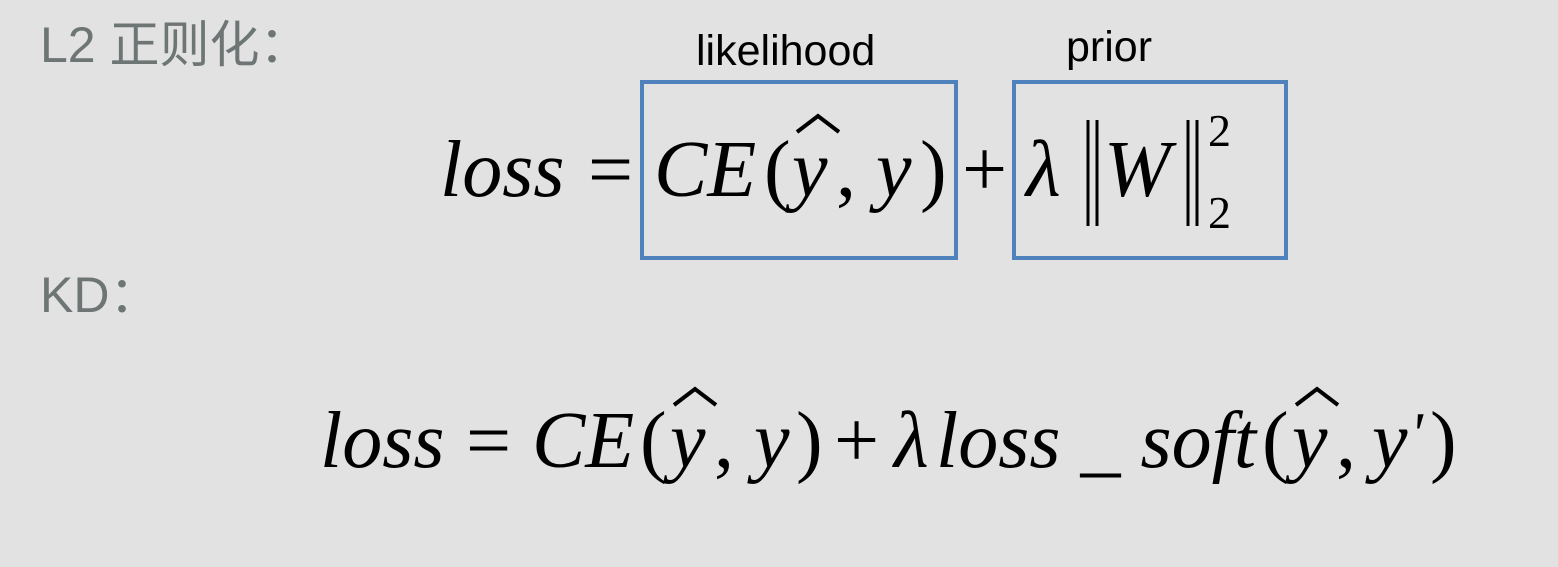 This screenshot has height=567, width=1558. I want to click on eq1-lambda: λ, so click(1042, 170).